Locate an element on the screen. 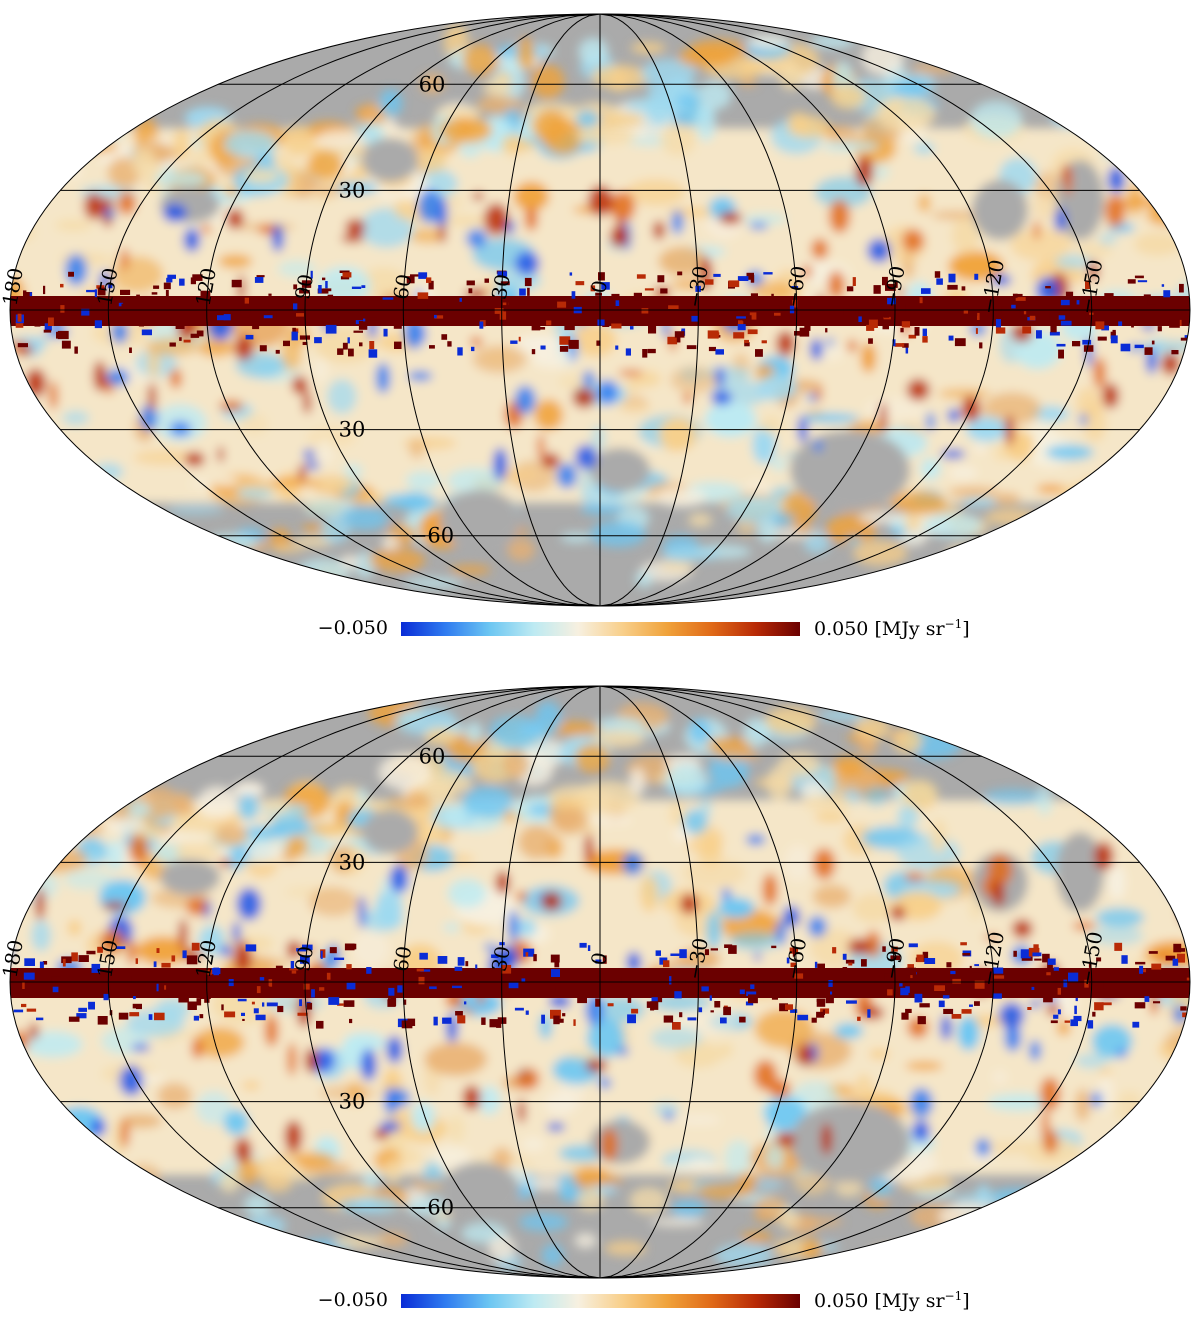 The width and height of the screenshot is (1200, 1334). bottom-colorbar-min-label: −0.050 is located at coordinates (328, 1300).